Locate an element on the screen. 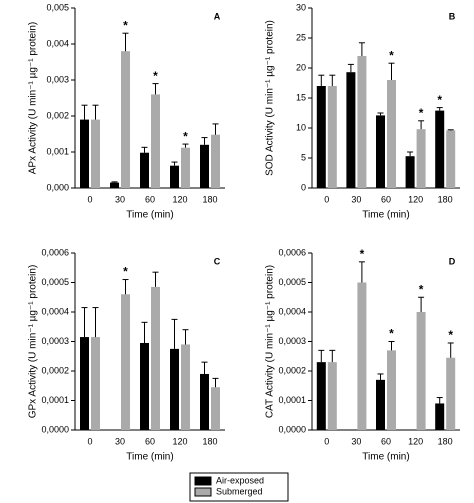 The height and width of the screenshot is (503, 474). y-tick-label: 20 is located at coordinates (301, 67).